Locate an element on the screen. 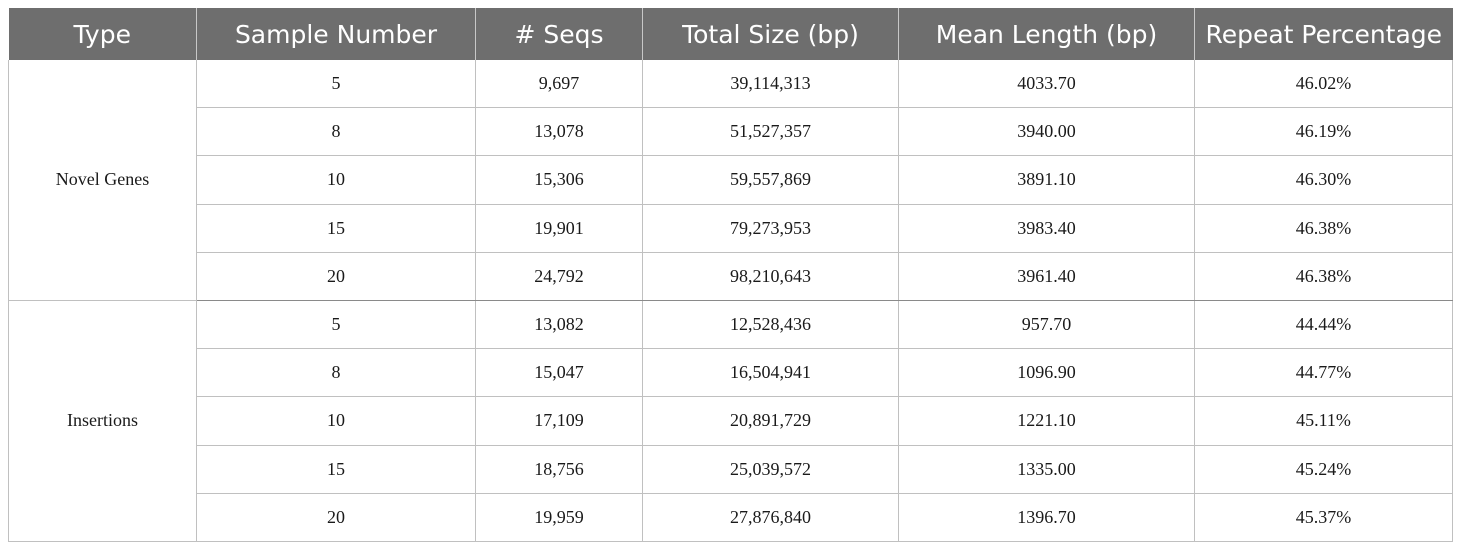  cell-mean-length: 1221.10 is located at coordinates (1046, 421).